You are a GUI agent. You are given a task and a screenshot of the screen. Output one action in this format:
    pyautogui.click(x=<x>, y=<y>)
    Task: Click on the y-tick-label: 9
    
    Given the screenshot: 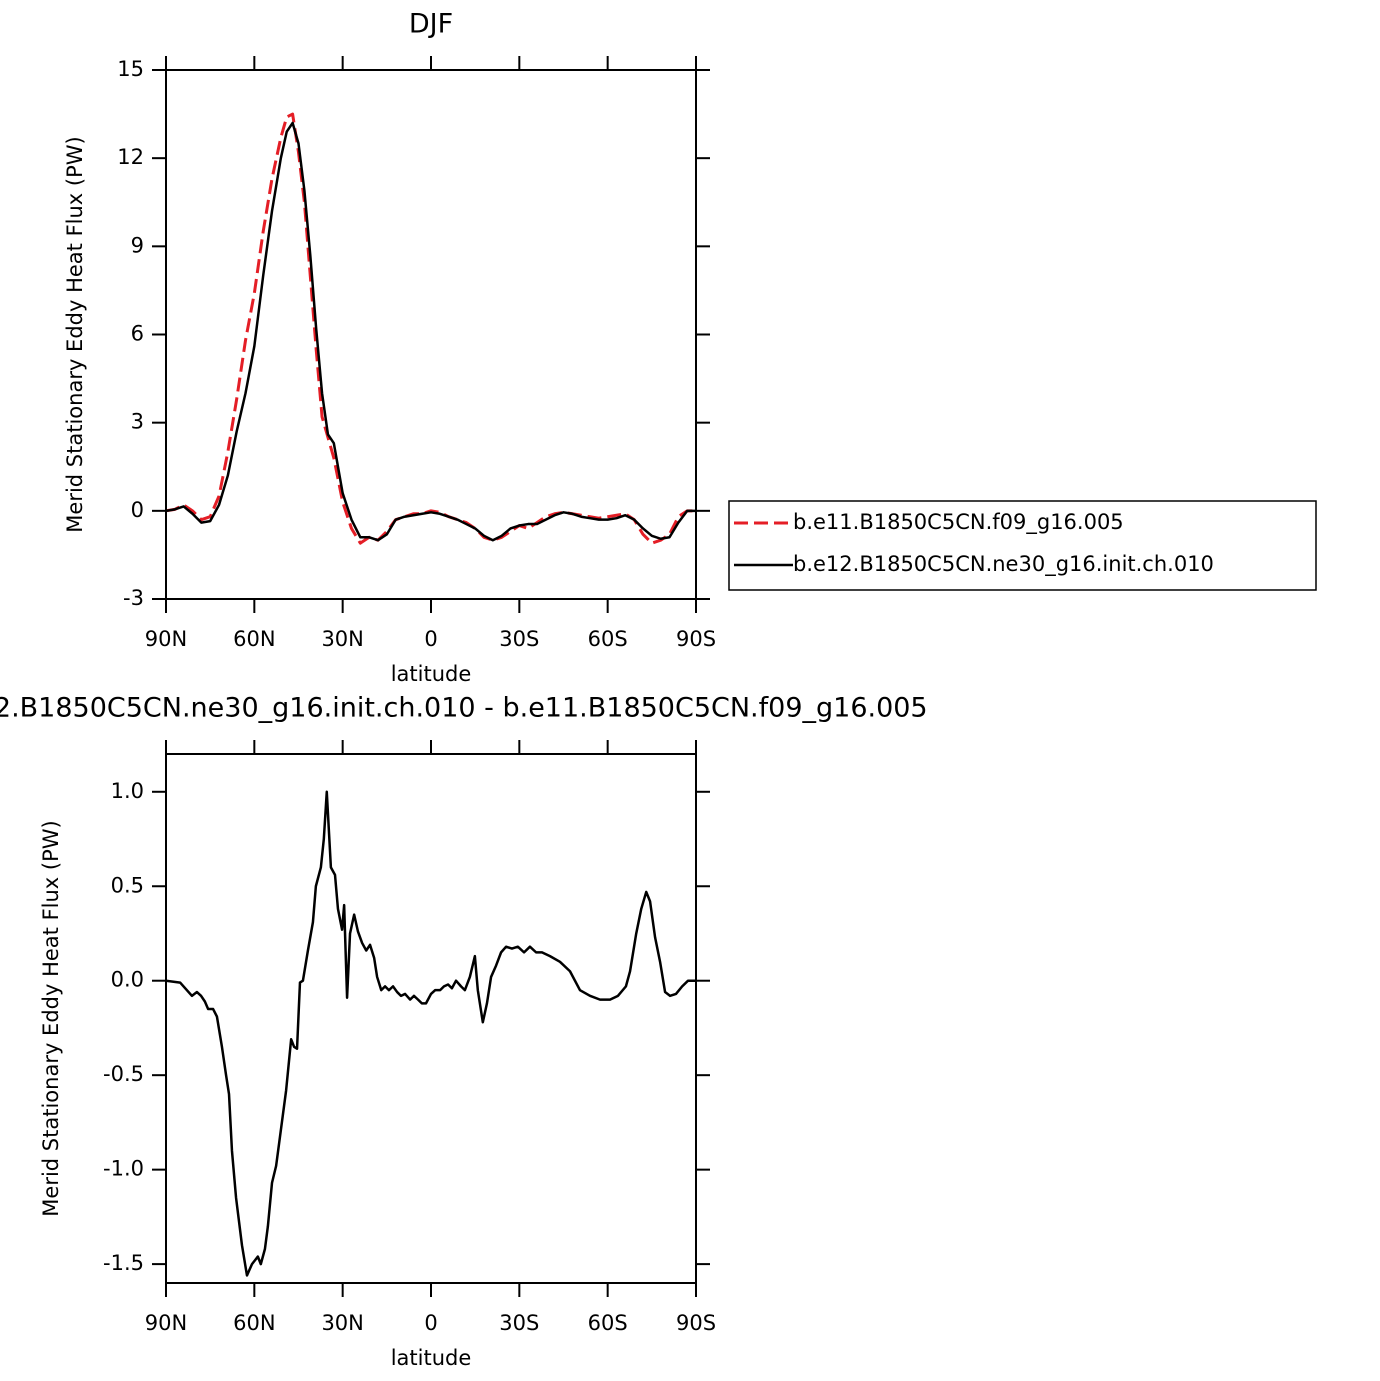 What is the action you would take?
    pyautogui.click(x=137, y=245)
    